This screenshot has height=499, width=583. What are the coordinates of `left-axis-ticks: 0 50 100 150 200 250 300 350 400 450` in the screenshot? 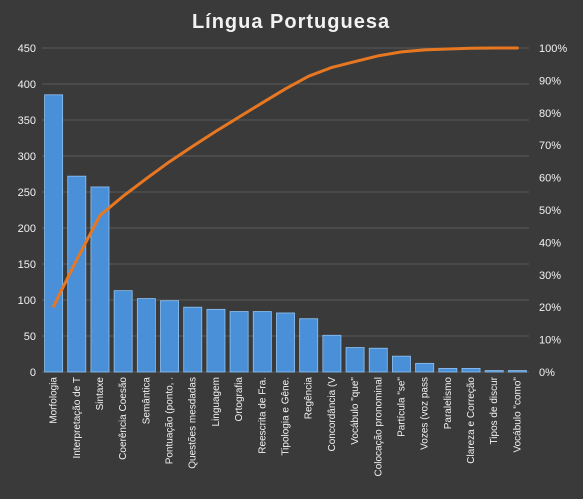 It's located at (27, 211).